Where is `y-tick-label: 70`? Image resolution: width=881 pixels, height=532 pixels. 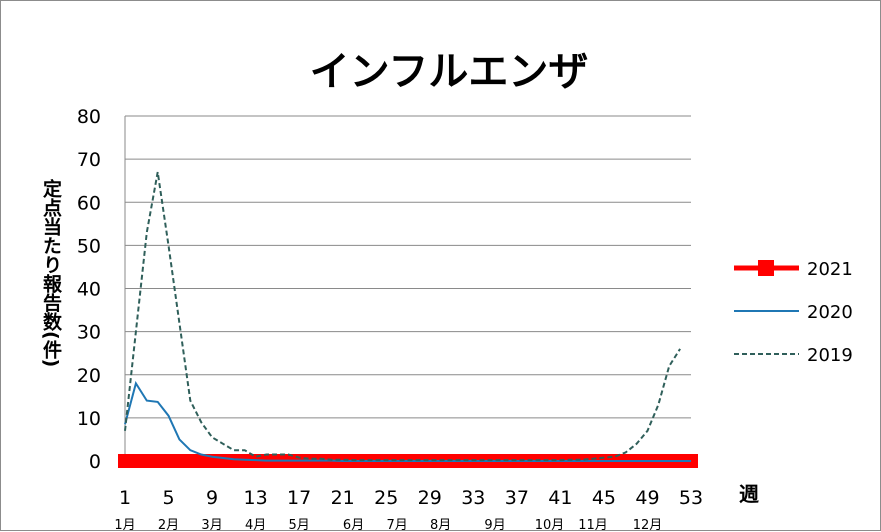
y-tick-label: 70 is located at coordinates (89, 160).